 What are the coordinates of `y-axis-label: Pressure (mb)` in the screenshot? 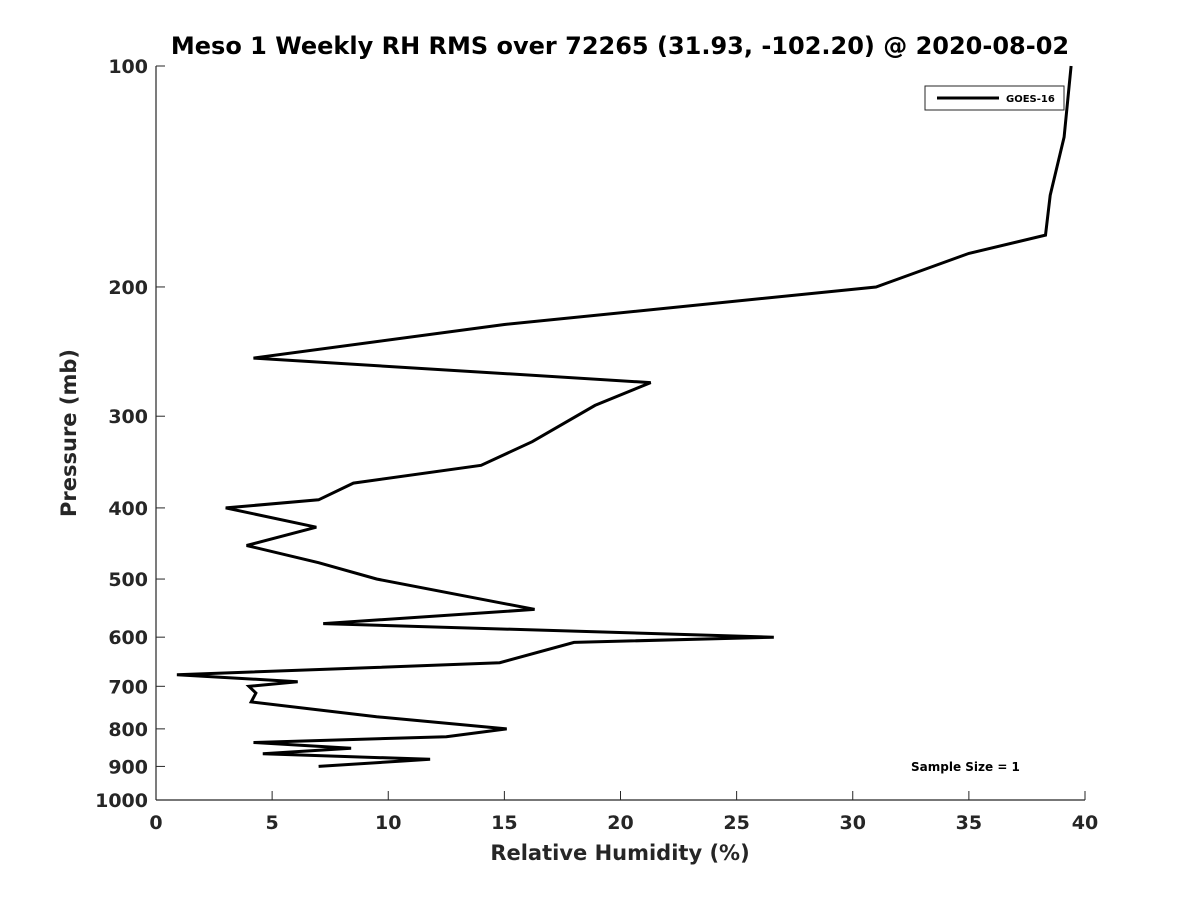 It's located at (69, 433).